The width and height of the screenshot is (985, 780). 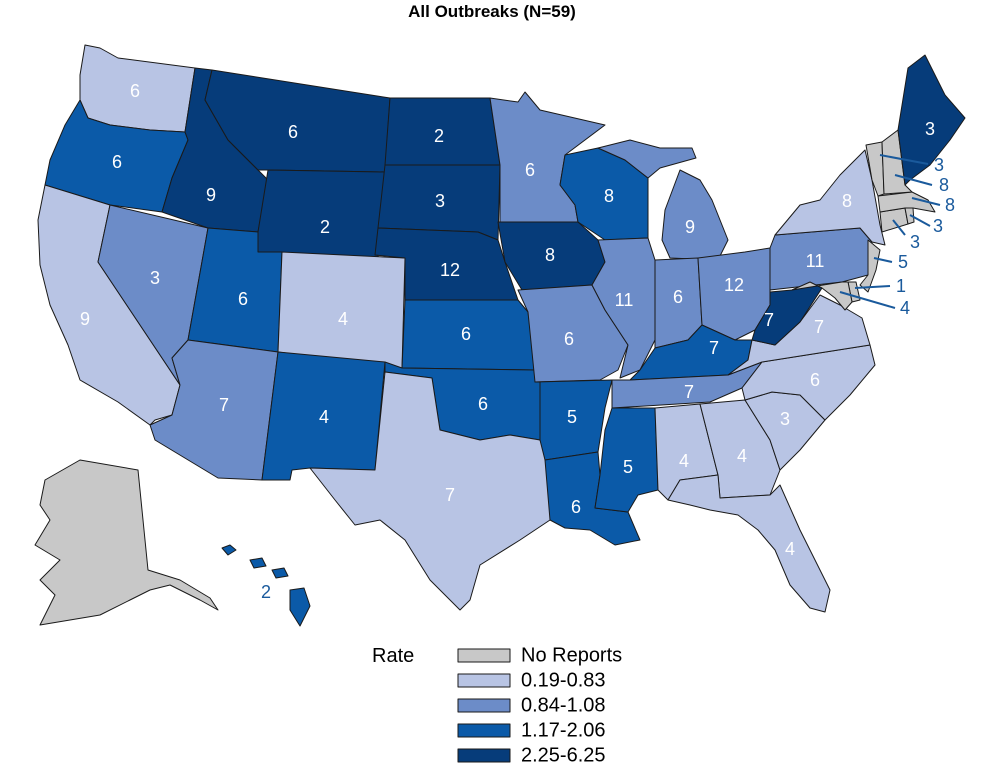 What do you see at coordinates (790, 549) in the screenshot?
I see `label-FL: 4` at bounding box center [790, 549].